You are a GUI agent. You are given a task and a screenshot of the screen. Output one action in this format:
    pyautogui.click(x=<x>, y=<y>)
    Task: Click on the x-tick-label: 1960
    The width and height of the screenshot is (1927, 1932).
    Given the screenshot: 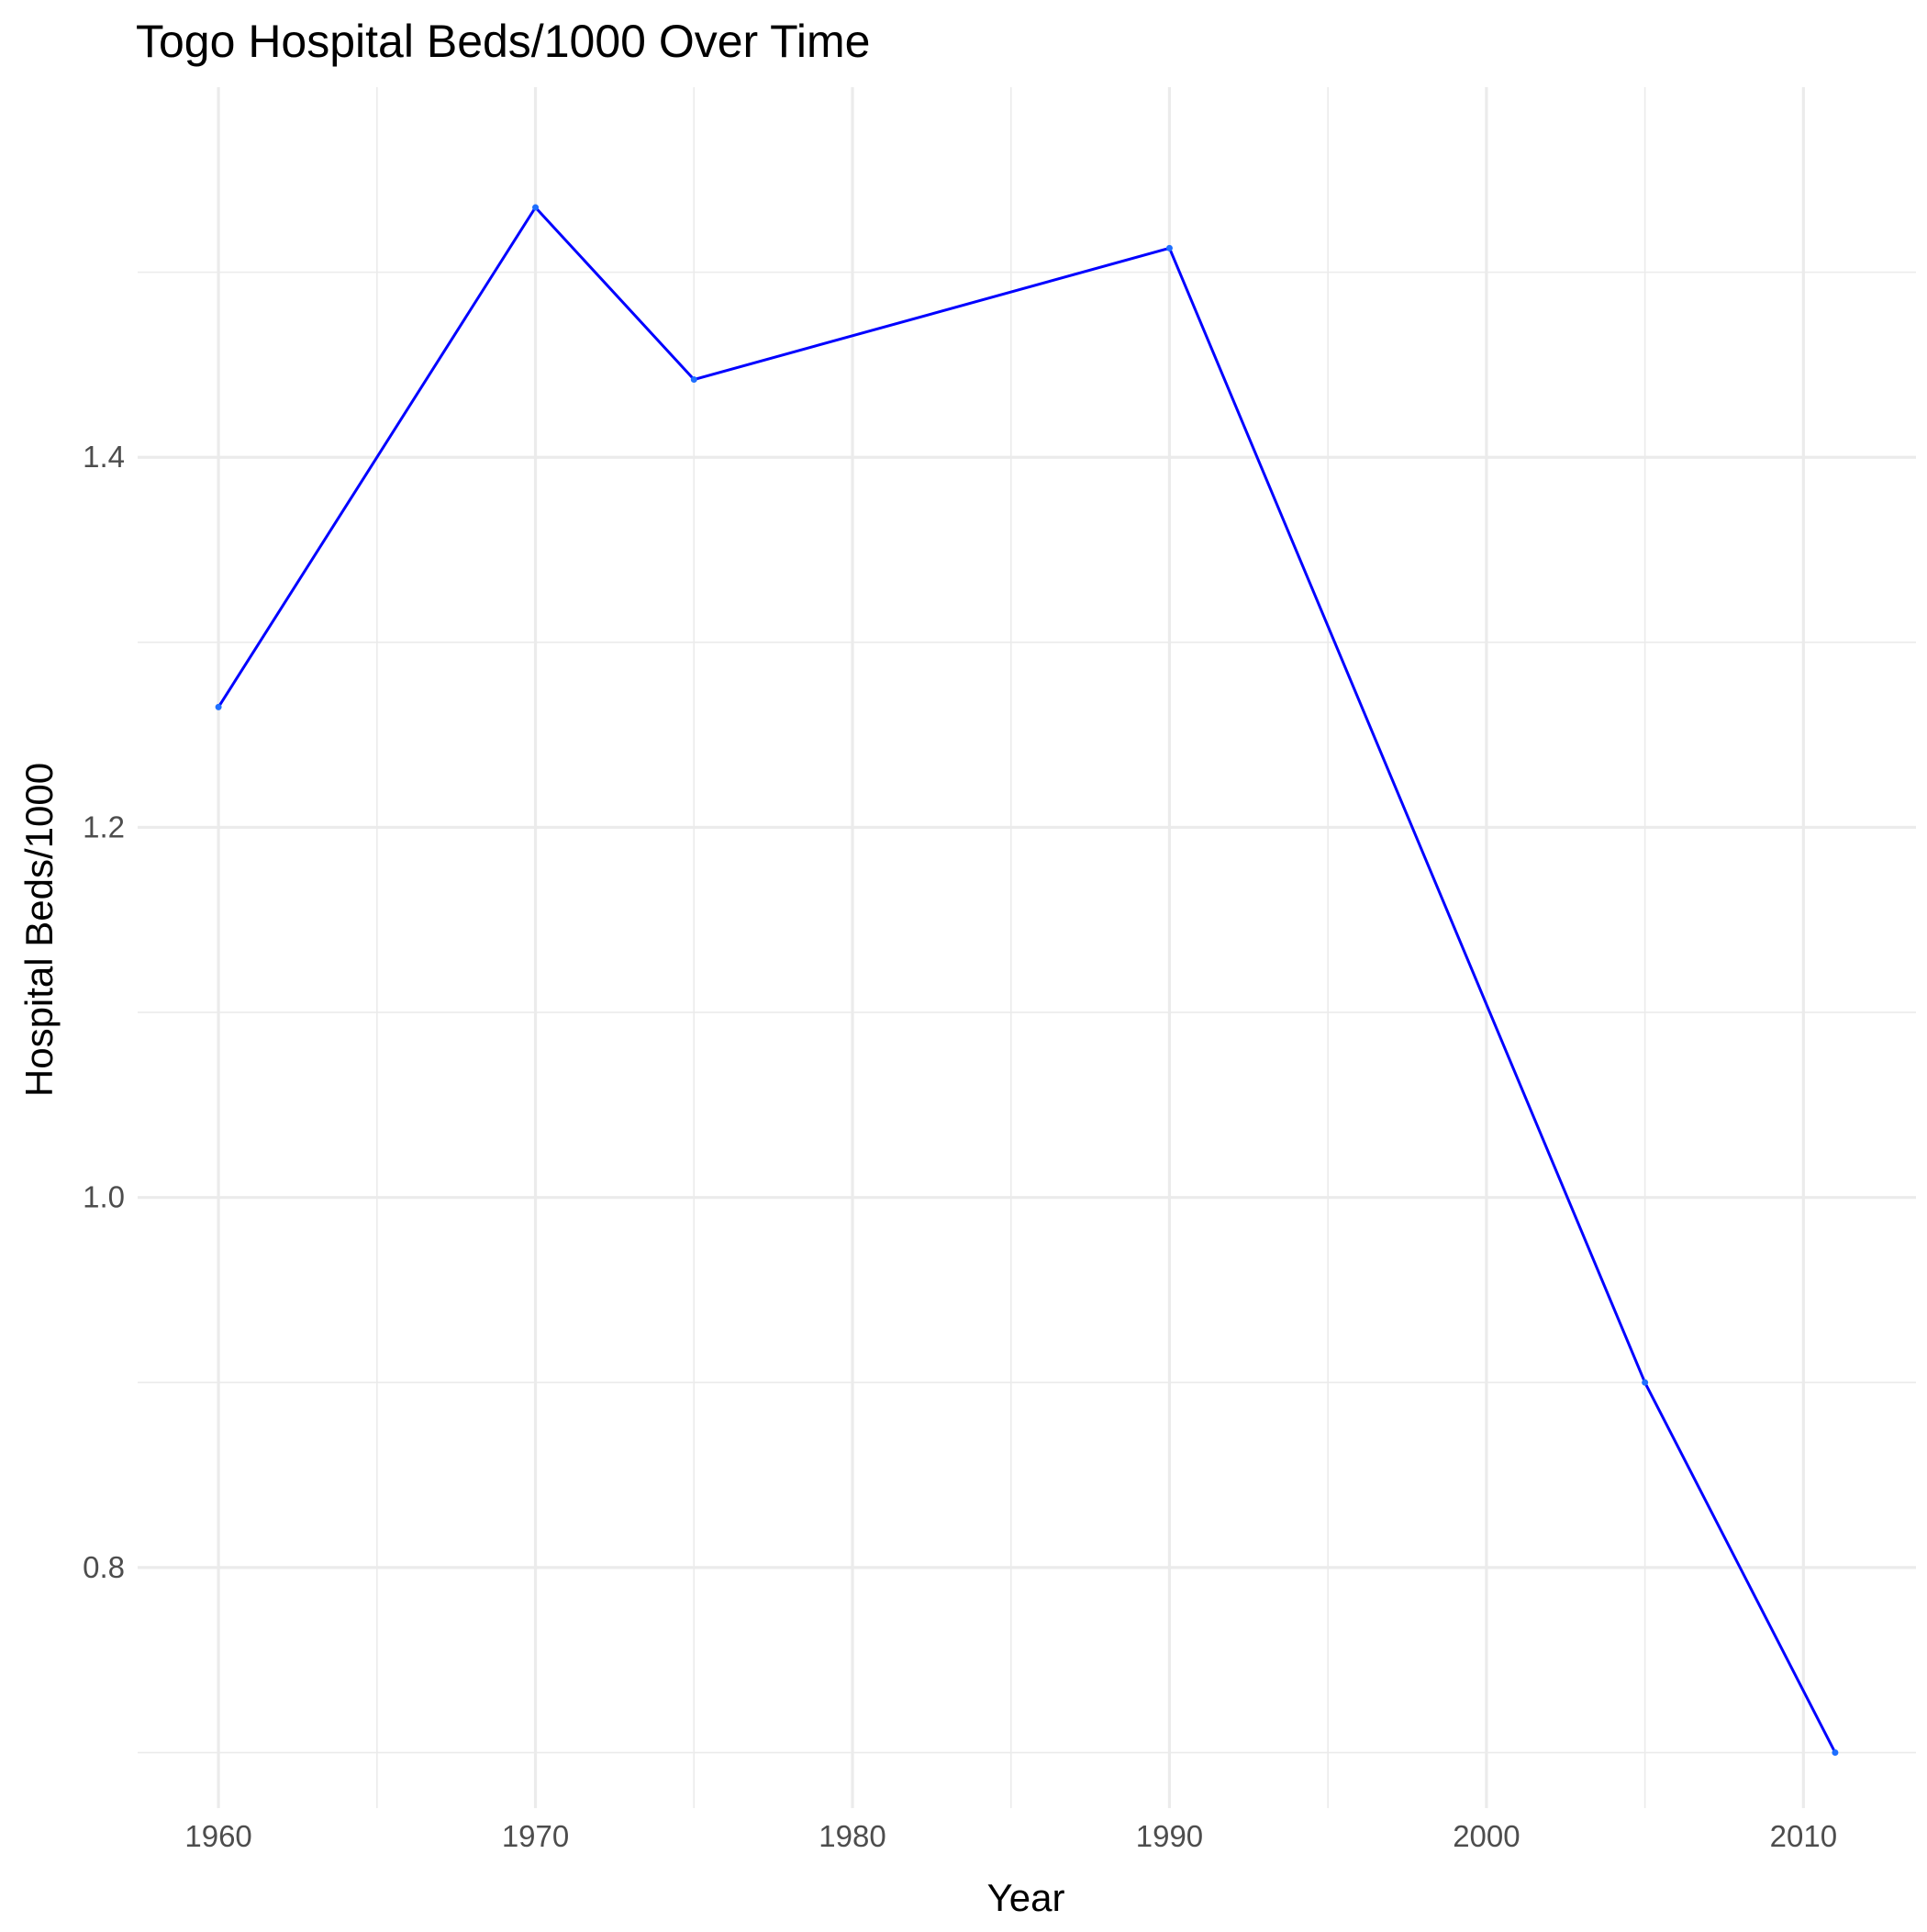 What is the action you would take?
    pyautogui.click(x=217, y=1836)
    